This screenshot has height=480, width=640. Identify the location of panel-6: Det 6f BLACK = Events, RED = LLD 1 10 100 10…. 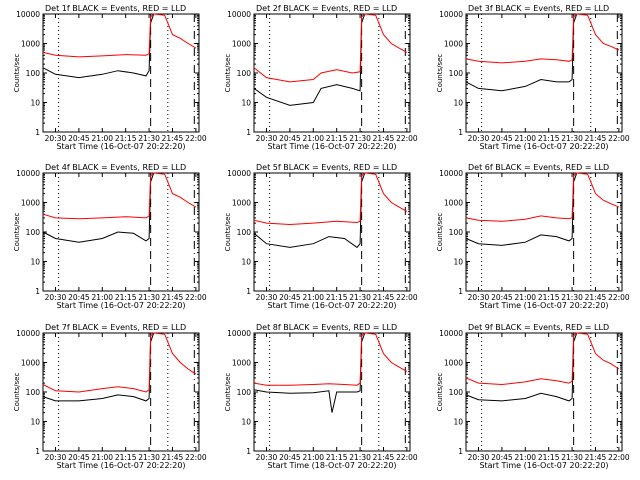
(533, 236).